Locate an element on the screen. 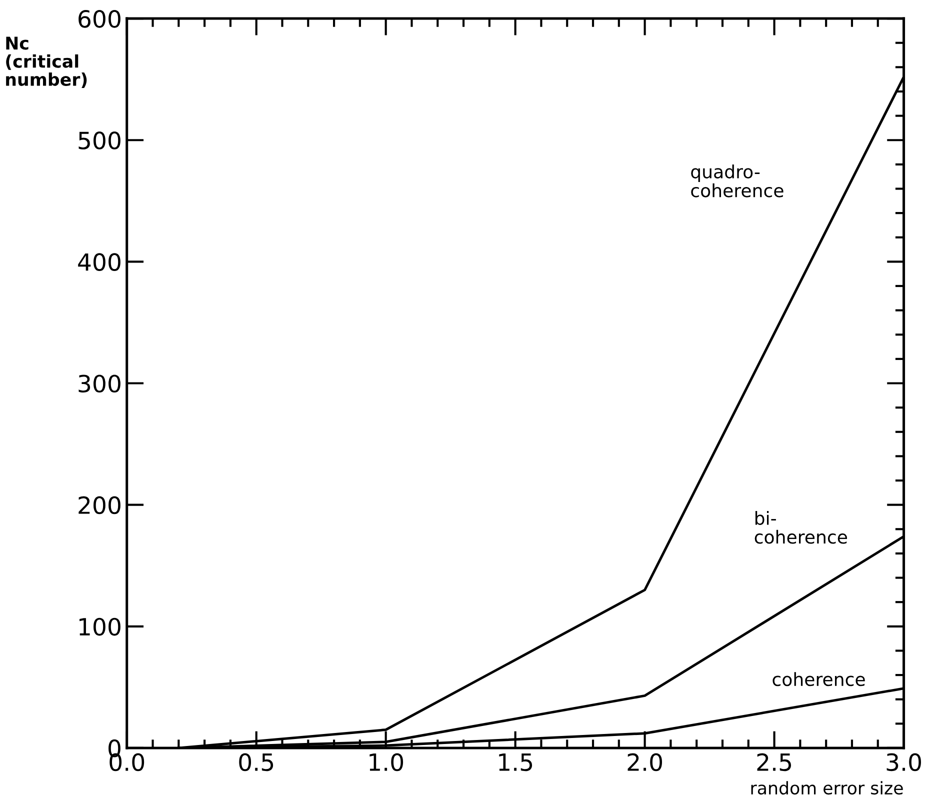 The height and width of the screenshot is (806, 926). x-tick-label: 1.5 is located at coordinates (515, 763).